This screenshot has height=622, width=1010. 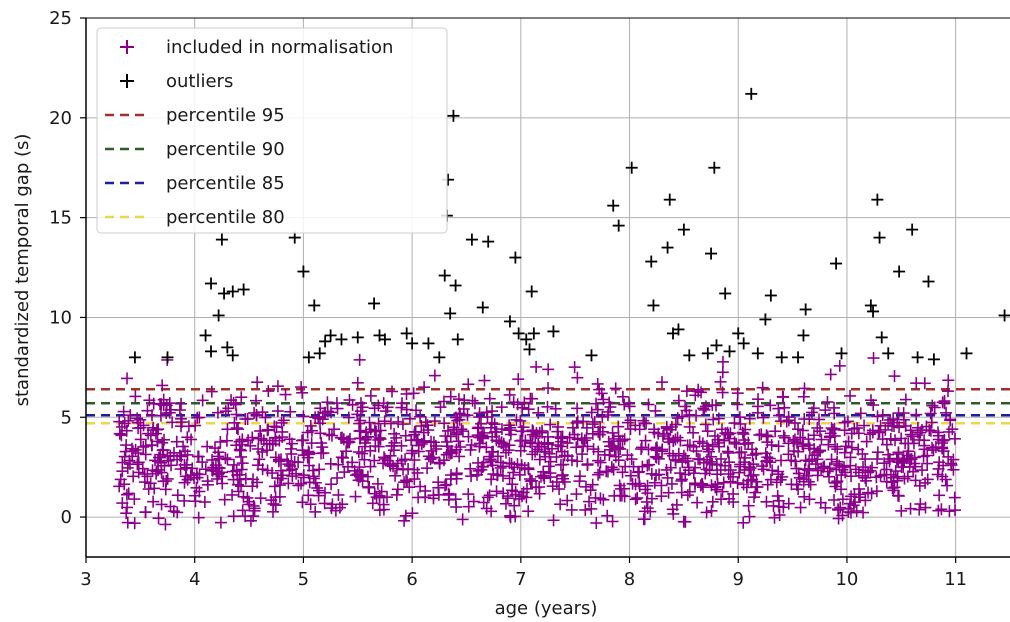 What do you see at coordinates (60, 317) in the screenshot?
I see `y-tick-label: 10` at bounding box center [60, 317].